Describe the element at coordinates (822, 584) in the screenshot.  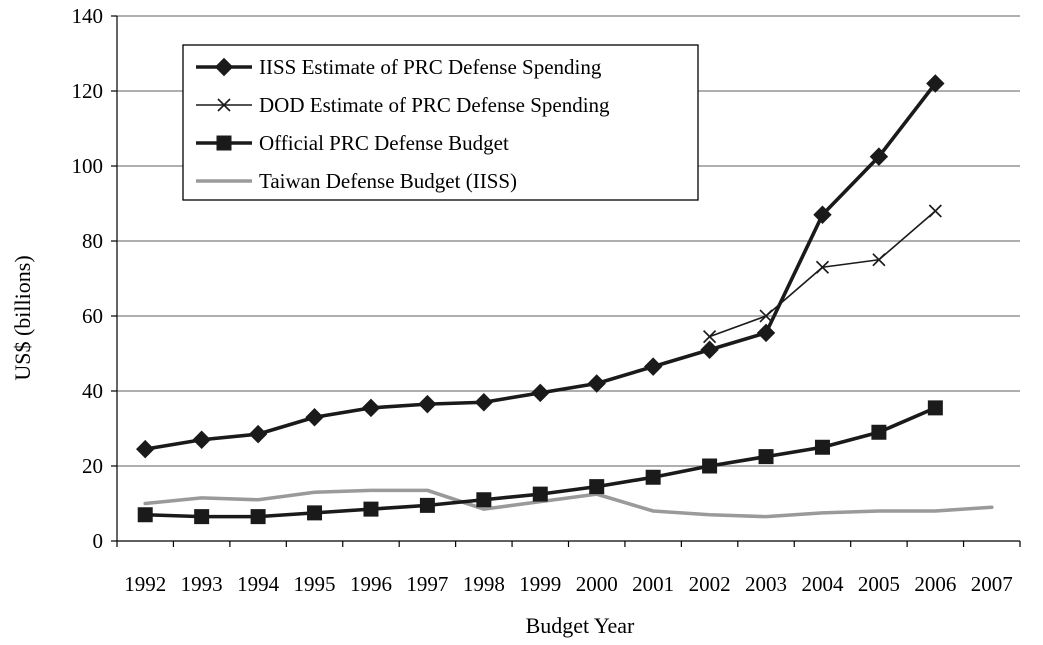
I see `x-tick-label: 2004` at that location.